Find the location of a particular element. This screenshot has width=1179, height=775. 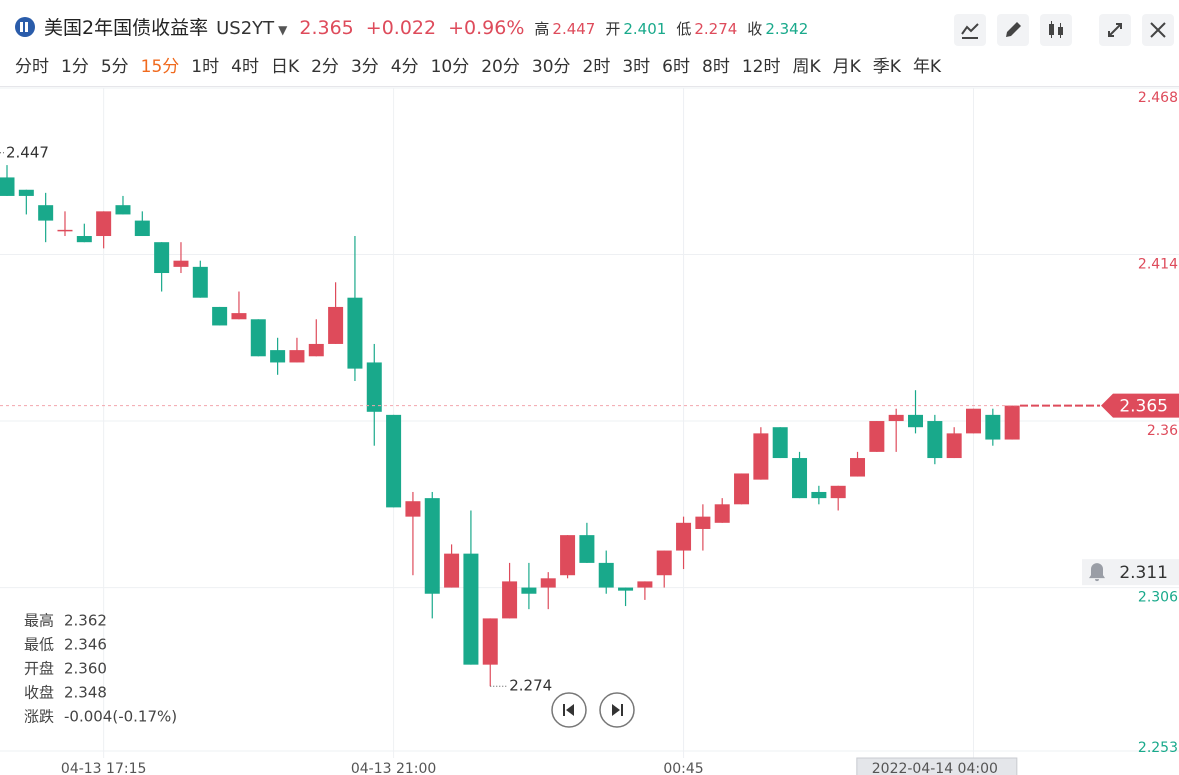

stat-label: 高 is located at coordinates (542, 29).